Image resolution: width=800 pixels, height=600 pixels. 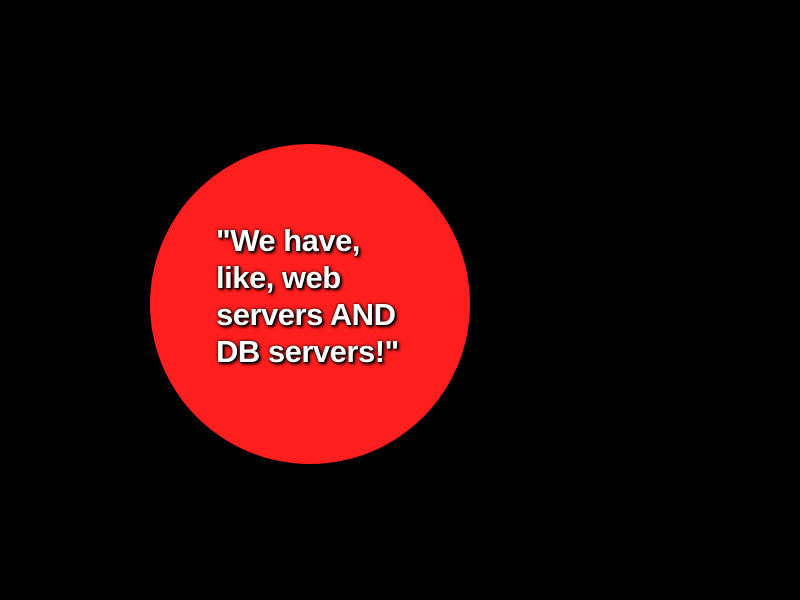 I want to click on quote-line: "We have,, so click(x=288, y=240).